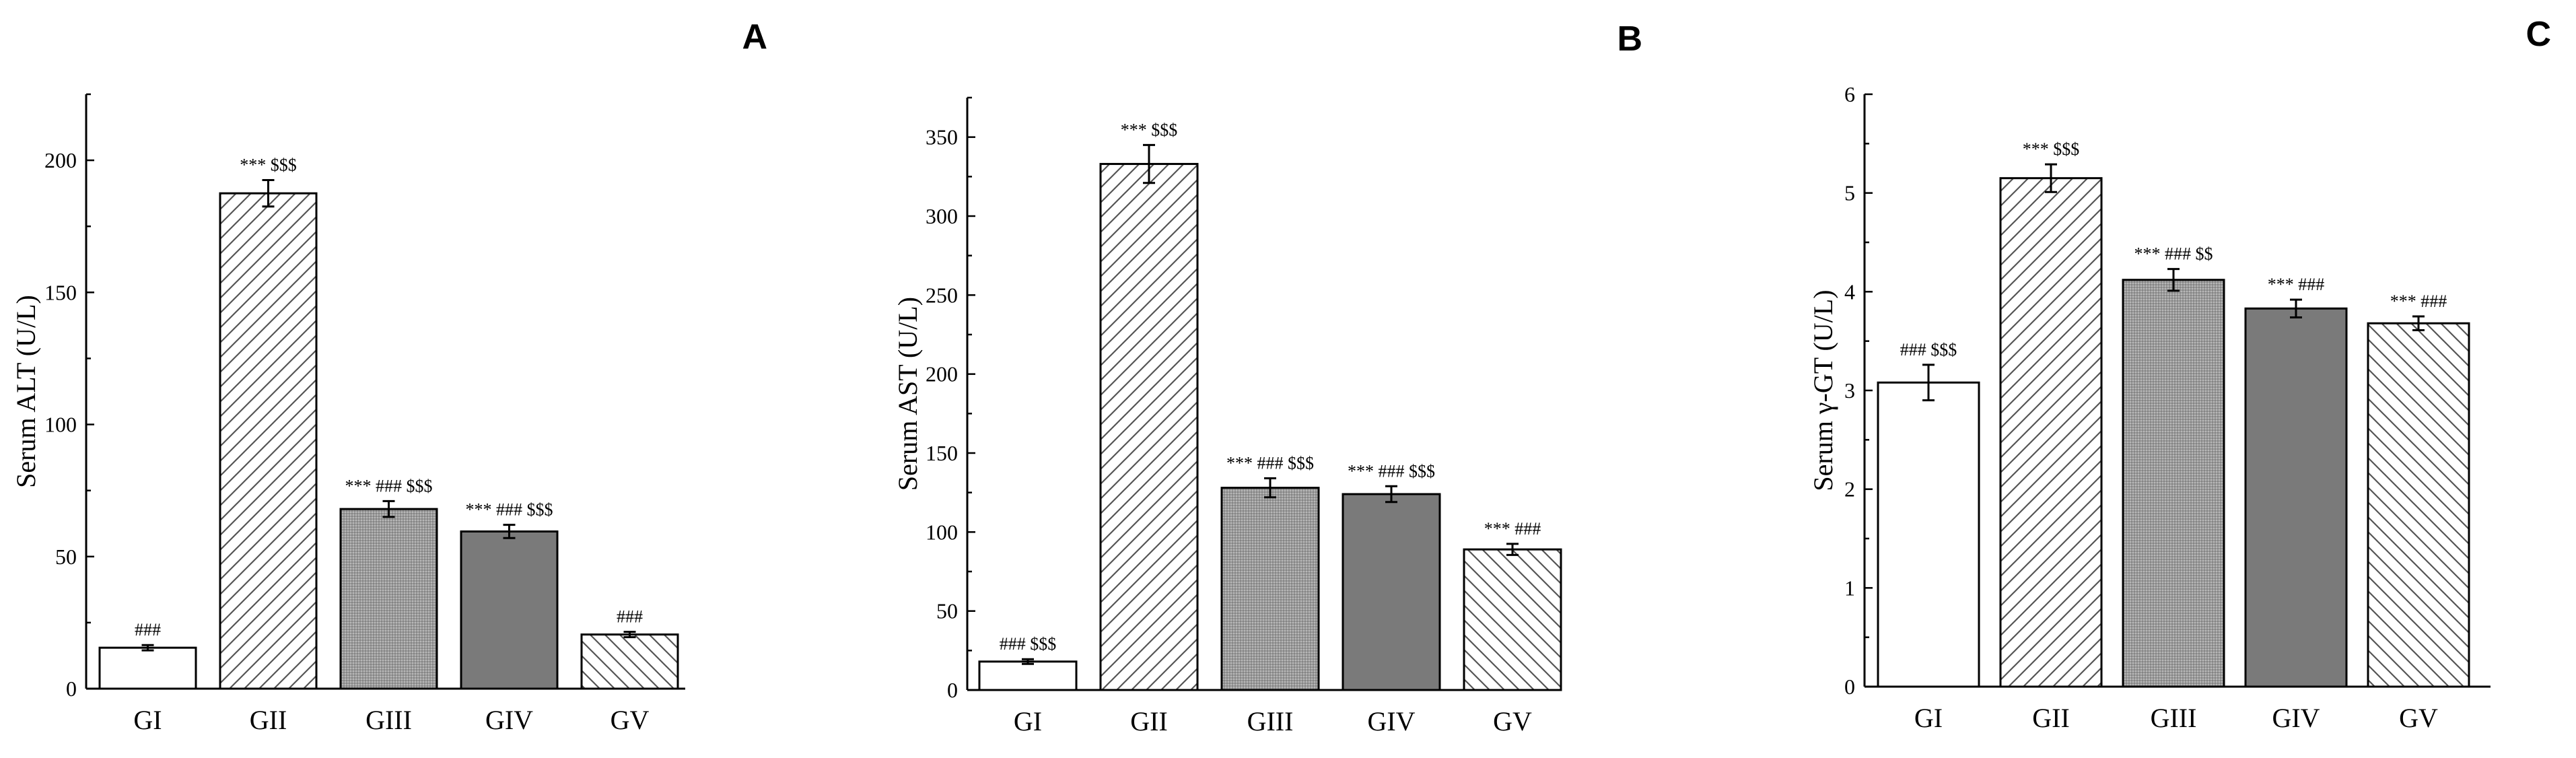  What do you see at coordinates (268, 441) in the screenshot?
I see `panel-a-bar-gii` at bounding box center [268, 441].